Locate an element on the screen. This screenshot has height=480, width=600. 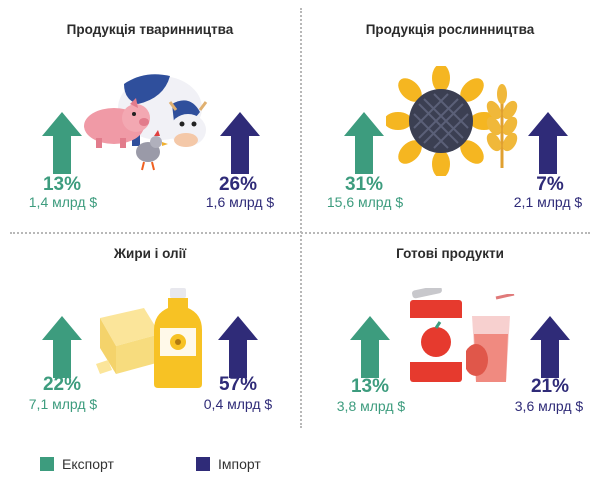
import-amount: 1,6 млрд $ is located at coordinates (240, 202).